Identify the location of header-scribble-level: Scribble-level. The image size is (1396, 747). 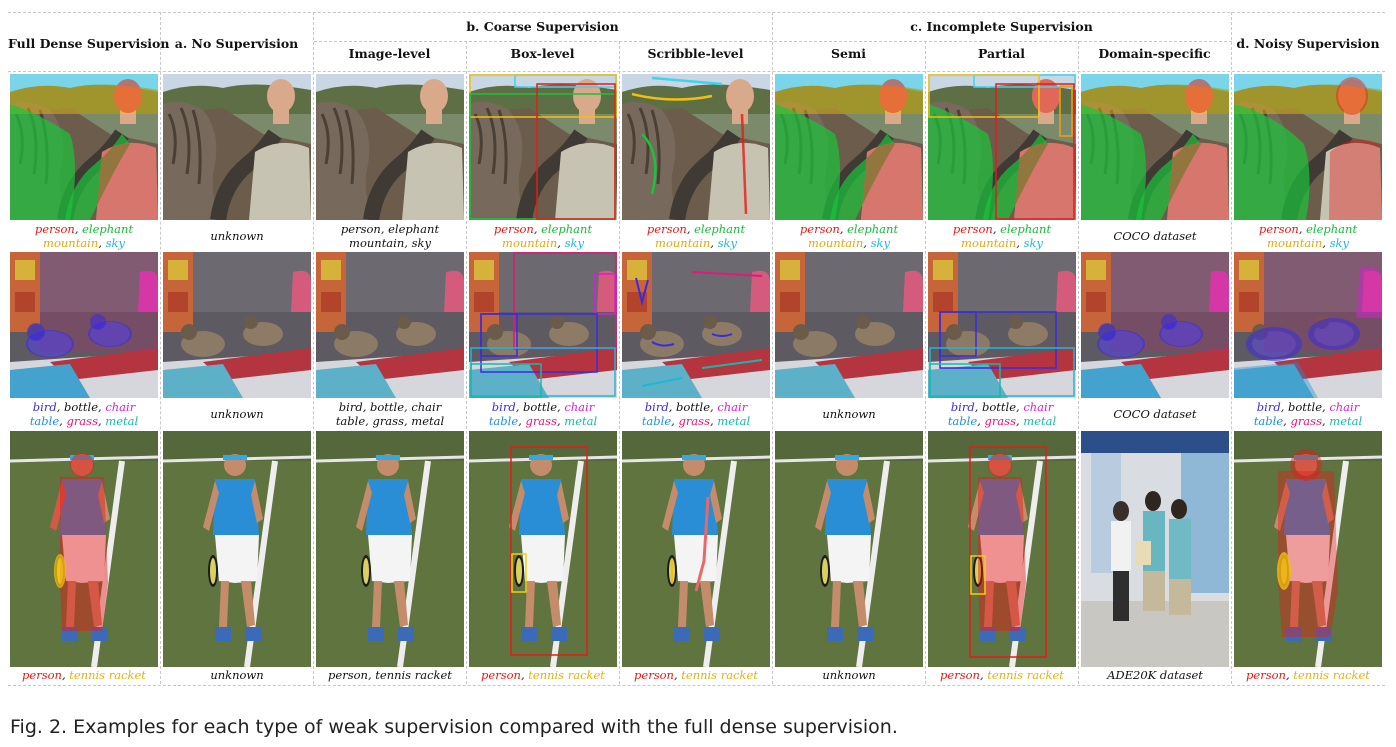
(695, 53).